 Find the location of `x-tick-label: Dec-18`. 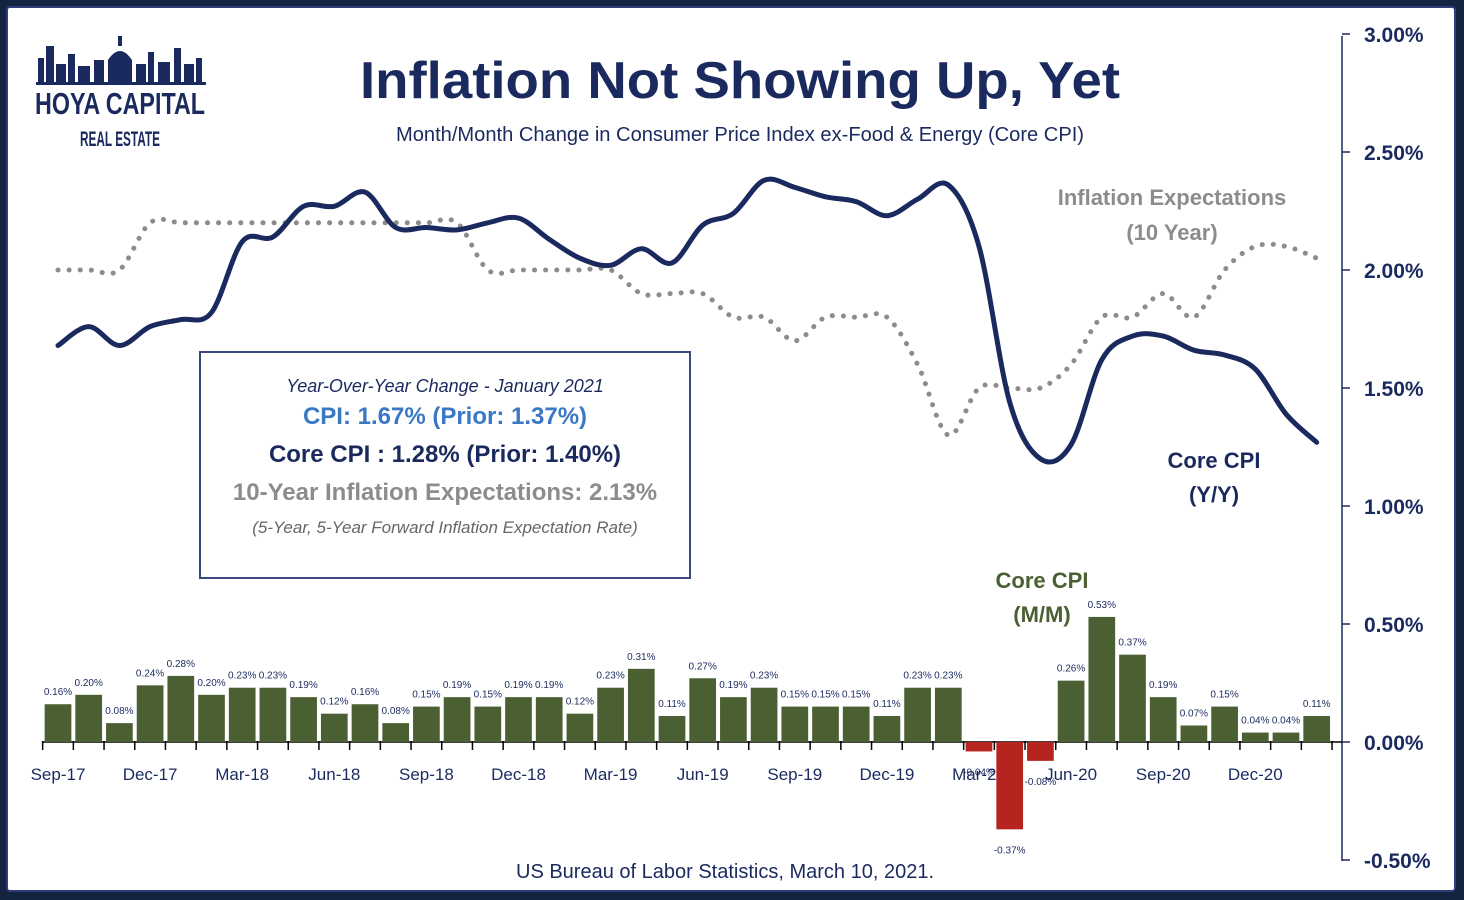

x-tick-label: Dec-18 is located at coordinates (518, 774).